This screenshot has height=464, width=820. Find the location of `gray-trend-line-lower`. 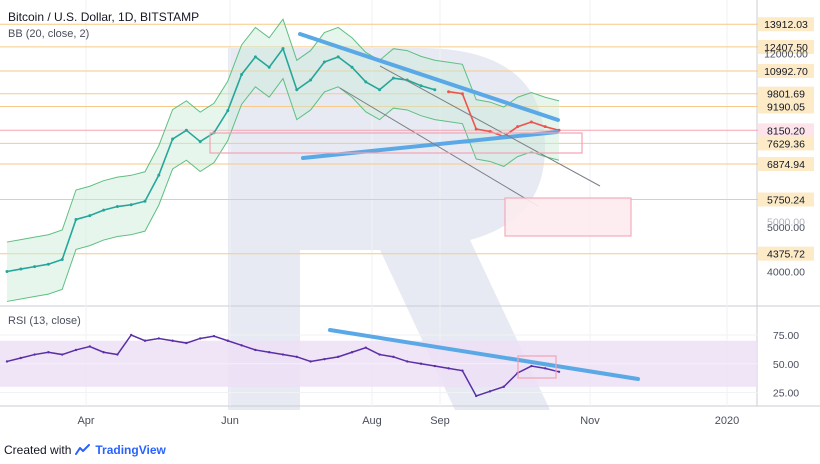

gray-trend-line-lower is located at coordinates (439, 147).